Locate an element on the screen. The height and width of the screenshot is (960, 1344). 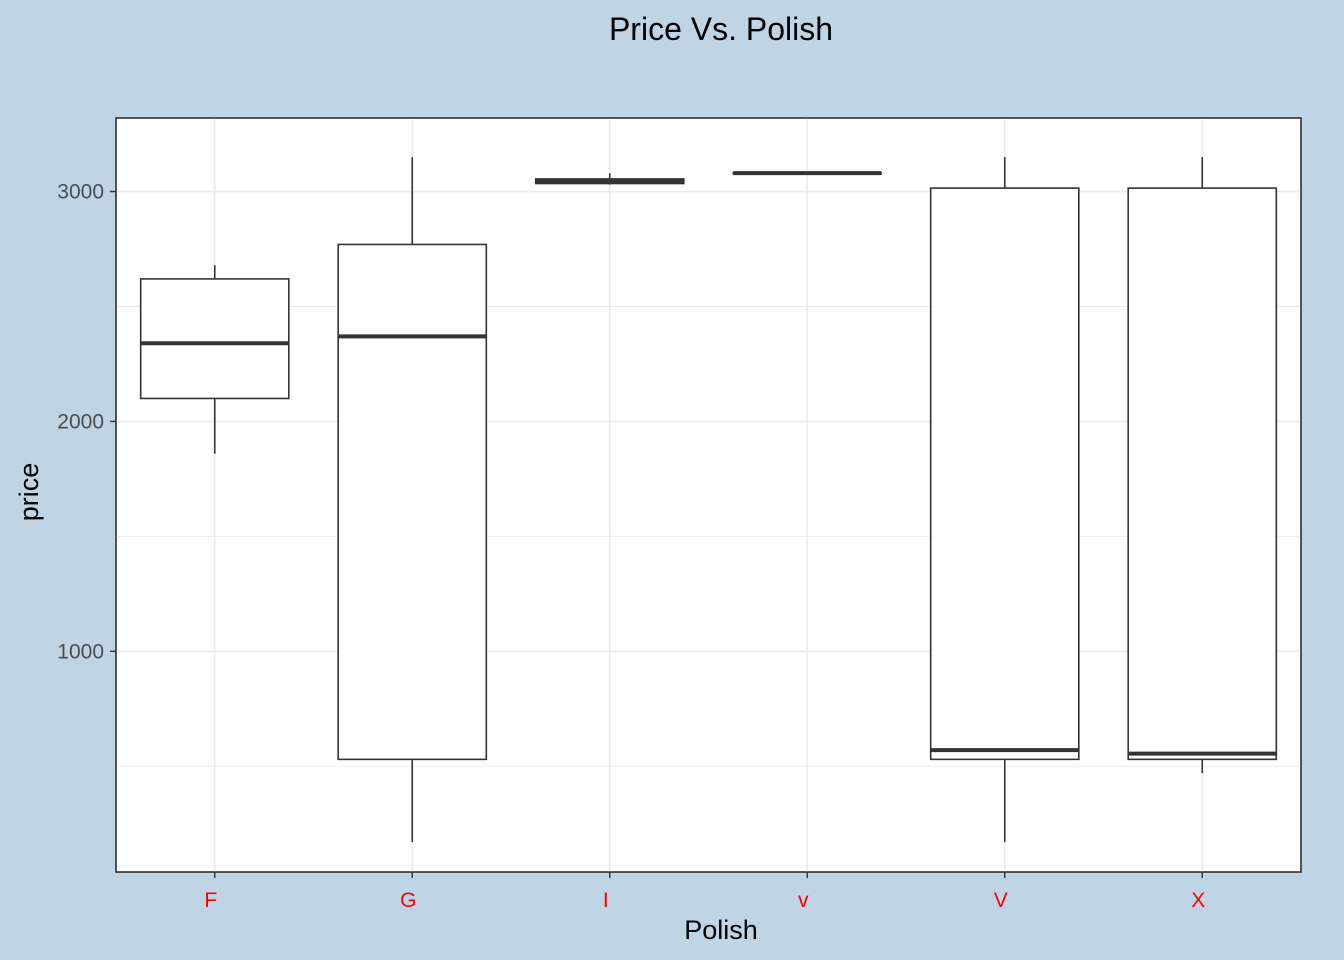
chart-title: Price Vs. Polish is located at coordinates (721, 29).